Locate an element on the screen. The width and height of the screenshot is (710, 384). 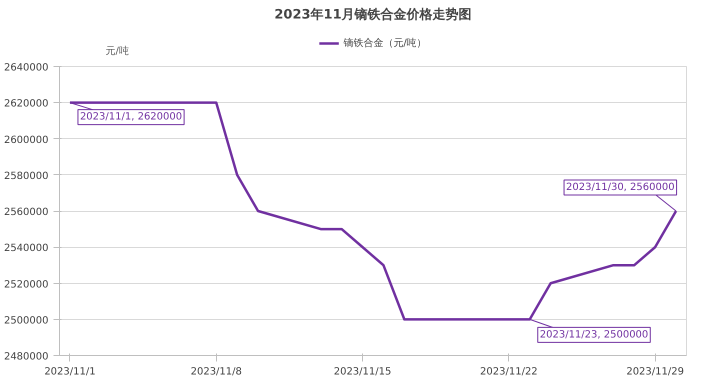
annotation: 2023/11/23, 2500000 is located at coordinates (594, 334).